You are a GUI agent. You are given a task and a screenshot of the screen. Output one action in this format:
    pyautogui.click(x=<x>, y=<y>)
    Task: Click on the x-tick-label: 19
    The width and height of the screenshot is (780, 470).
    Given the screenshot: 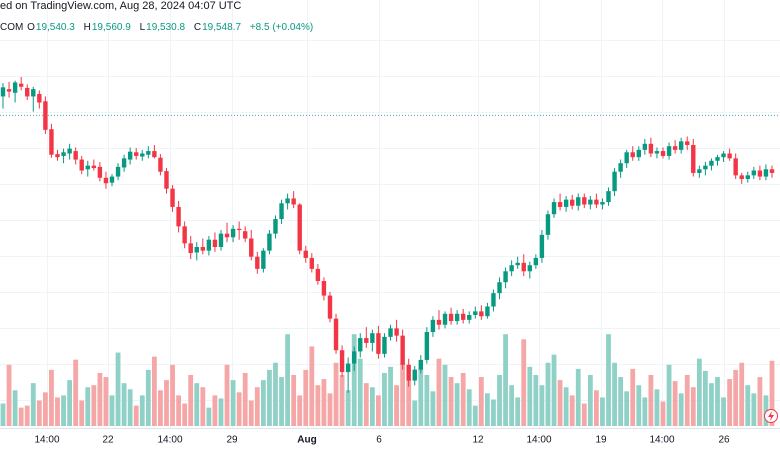 What is the action you would take?
    pyautogui.click(x=601, y=440)
    